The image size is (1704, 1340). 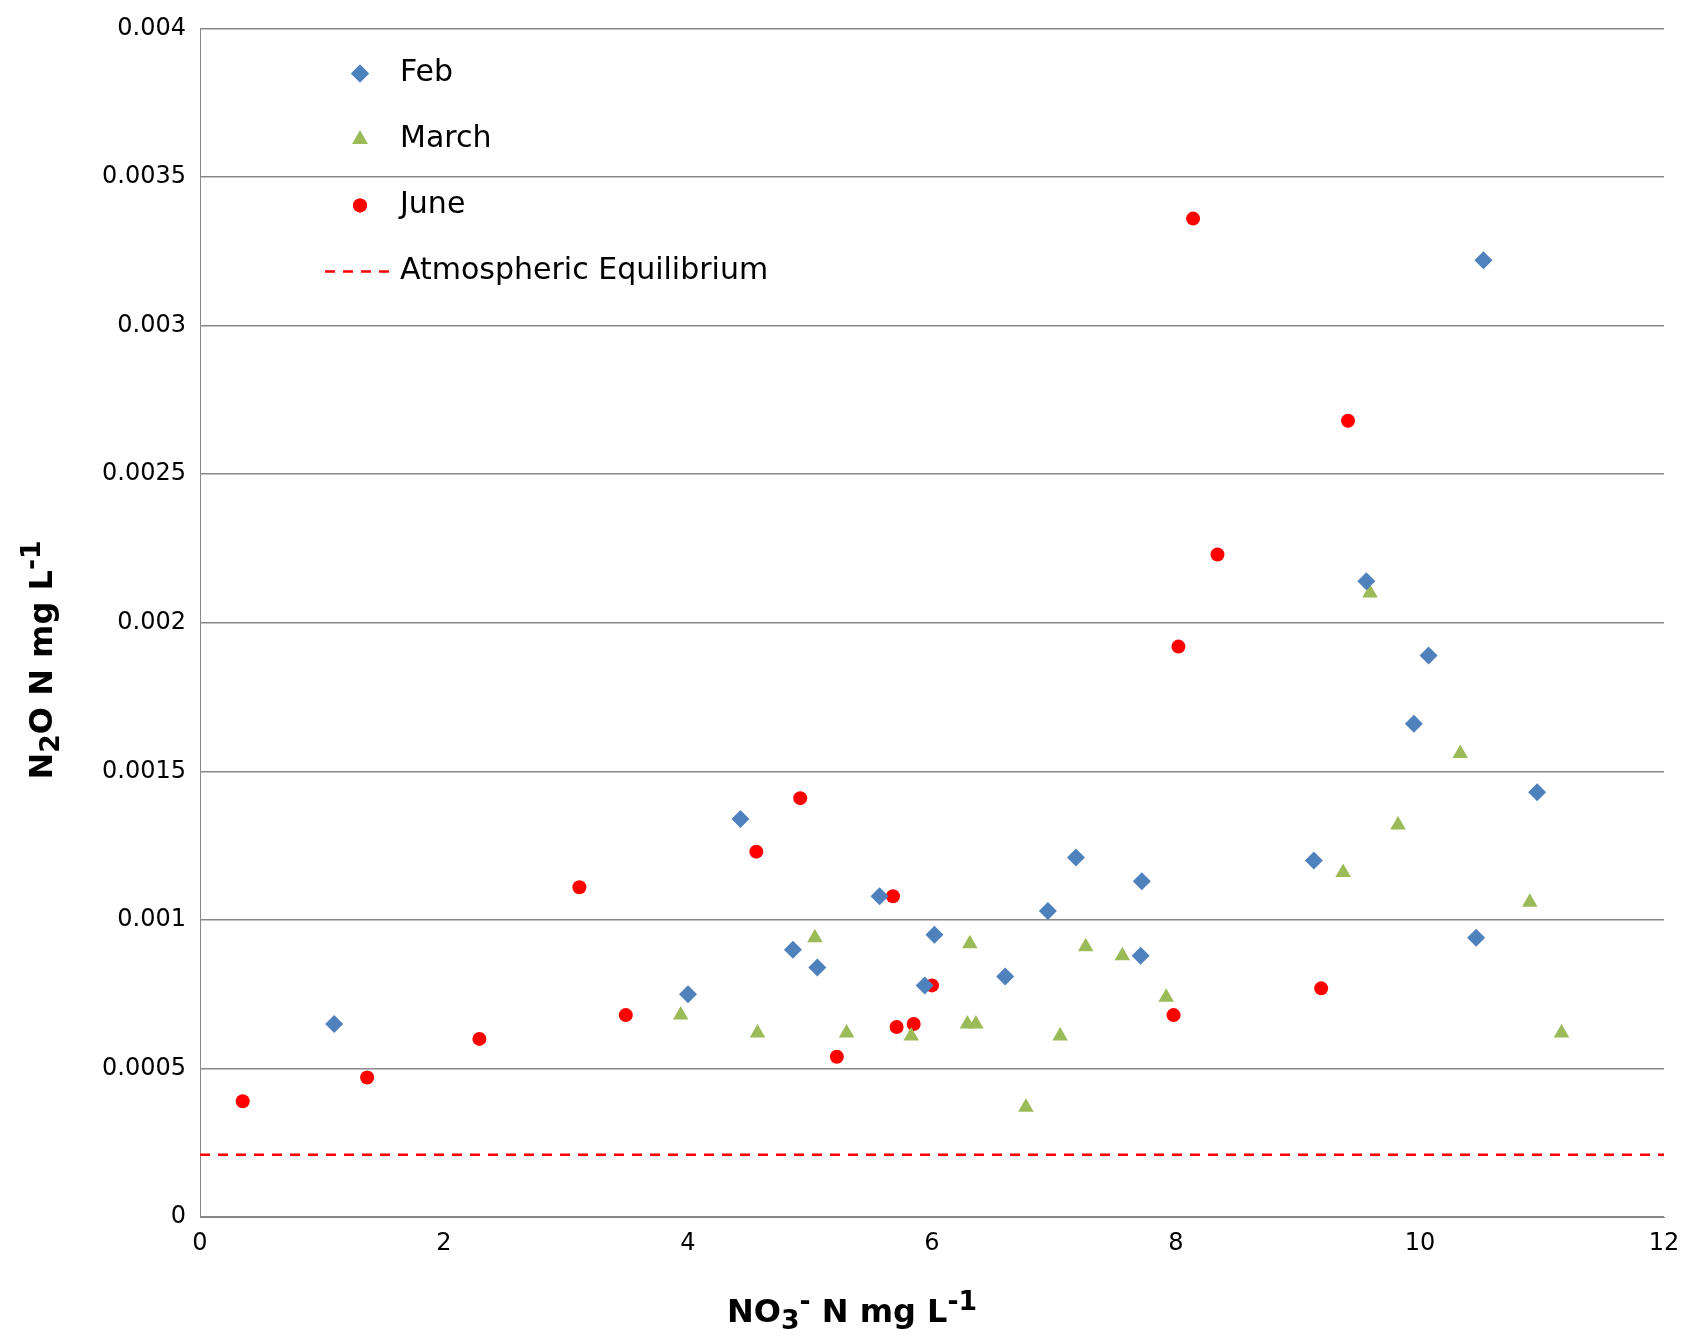 I want to click on x-tick-label: 0, so click(x=200, y=1241).